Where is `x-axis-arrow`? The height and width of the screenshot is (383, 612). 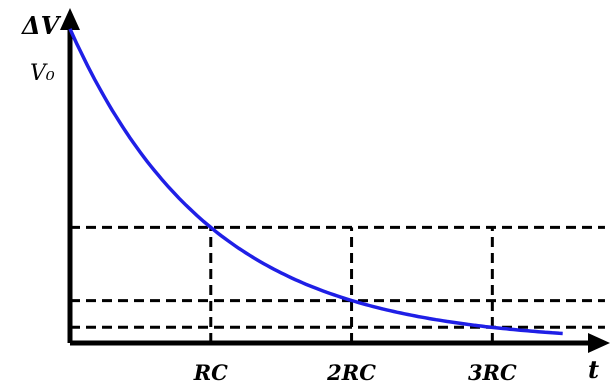 x-axis-arrow is located at coordinates (599, 343).